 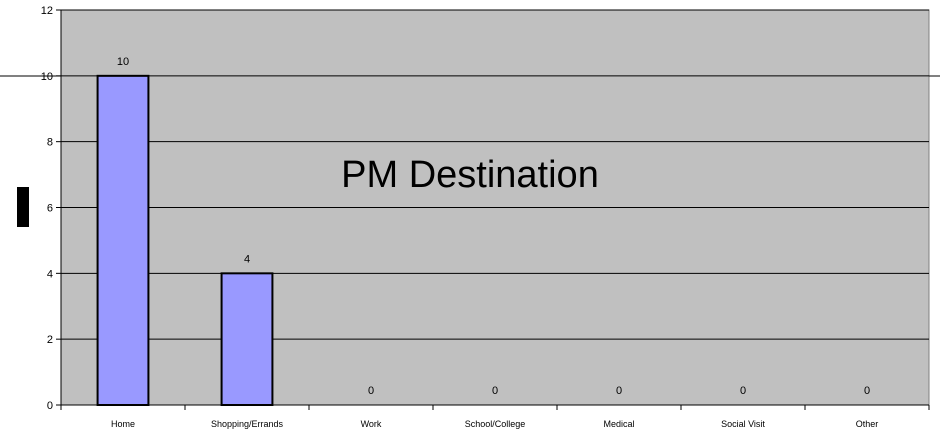 I want to click on y-tick-label: 2, so click(x=50, y=340).